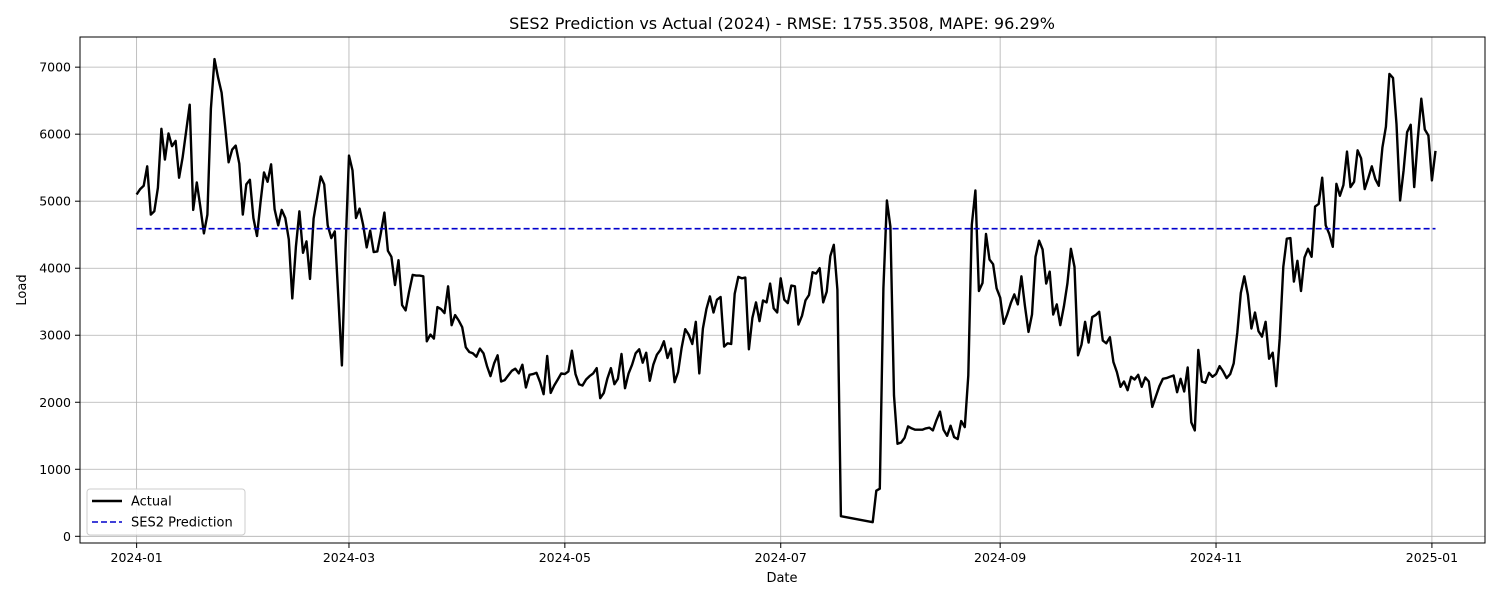 The height and width of the screenshot is (600, 1500). Describe the element at coordinates (151, 502) in the screenshot. I see `legend-label: Actual` at that location.